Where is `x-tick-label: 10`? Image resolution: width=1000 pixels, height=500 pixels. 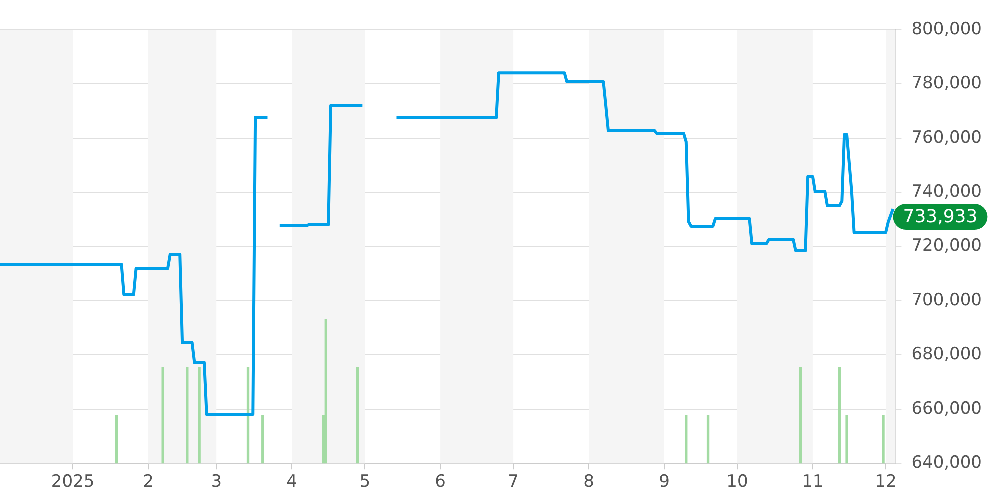
x-tick-label: 10 is located at coordinates (737, 482).